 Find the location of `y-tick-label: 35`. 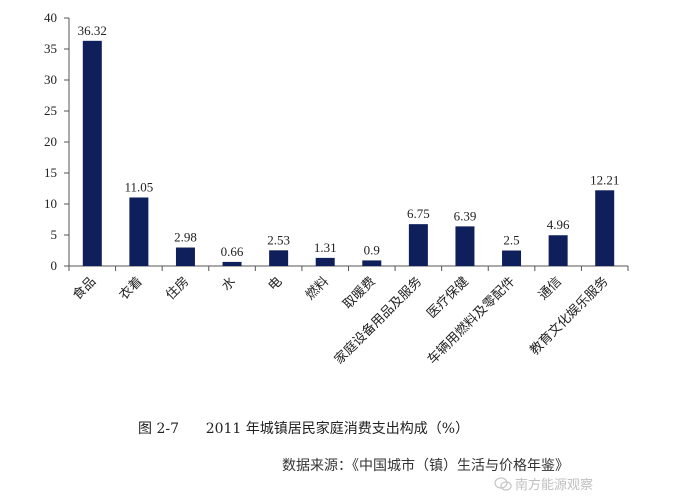

y-tick-label: 35 is located at coordinates (50, 48).